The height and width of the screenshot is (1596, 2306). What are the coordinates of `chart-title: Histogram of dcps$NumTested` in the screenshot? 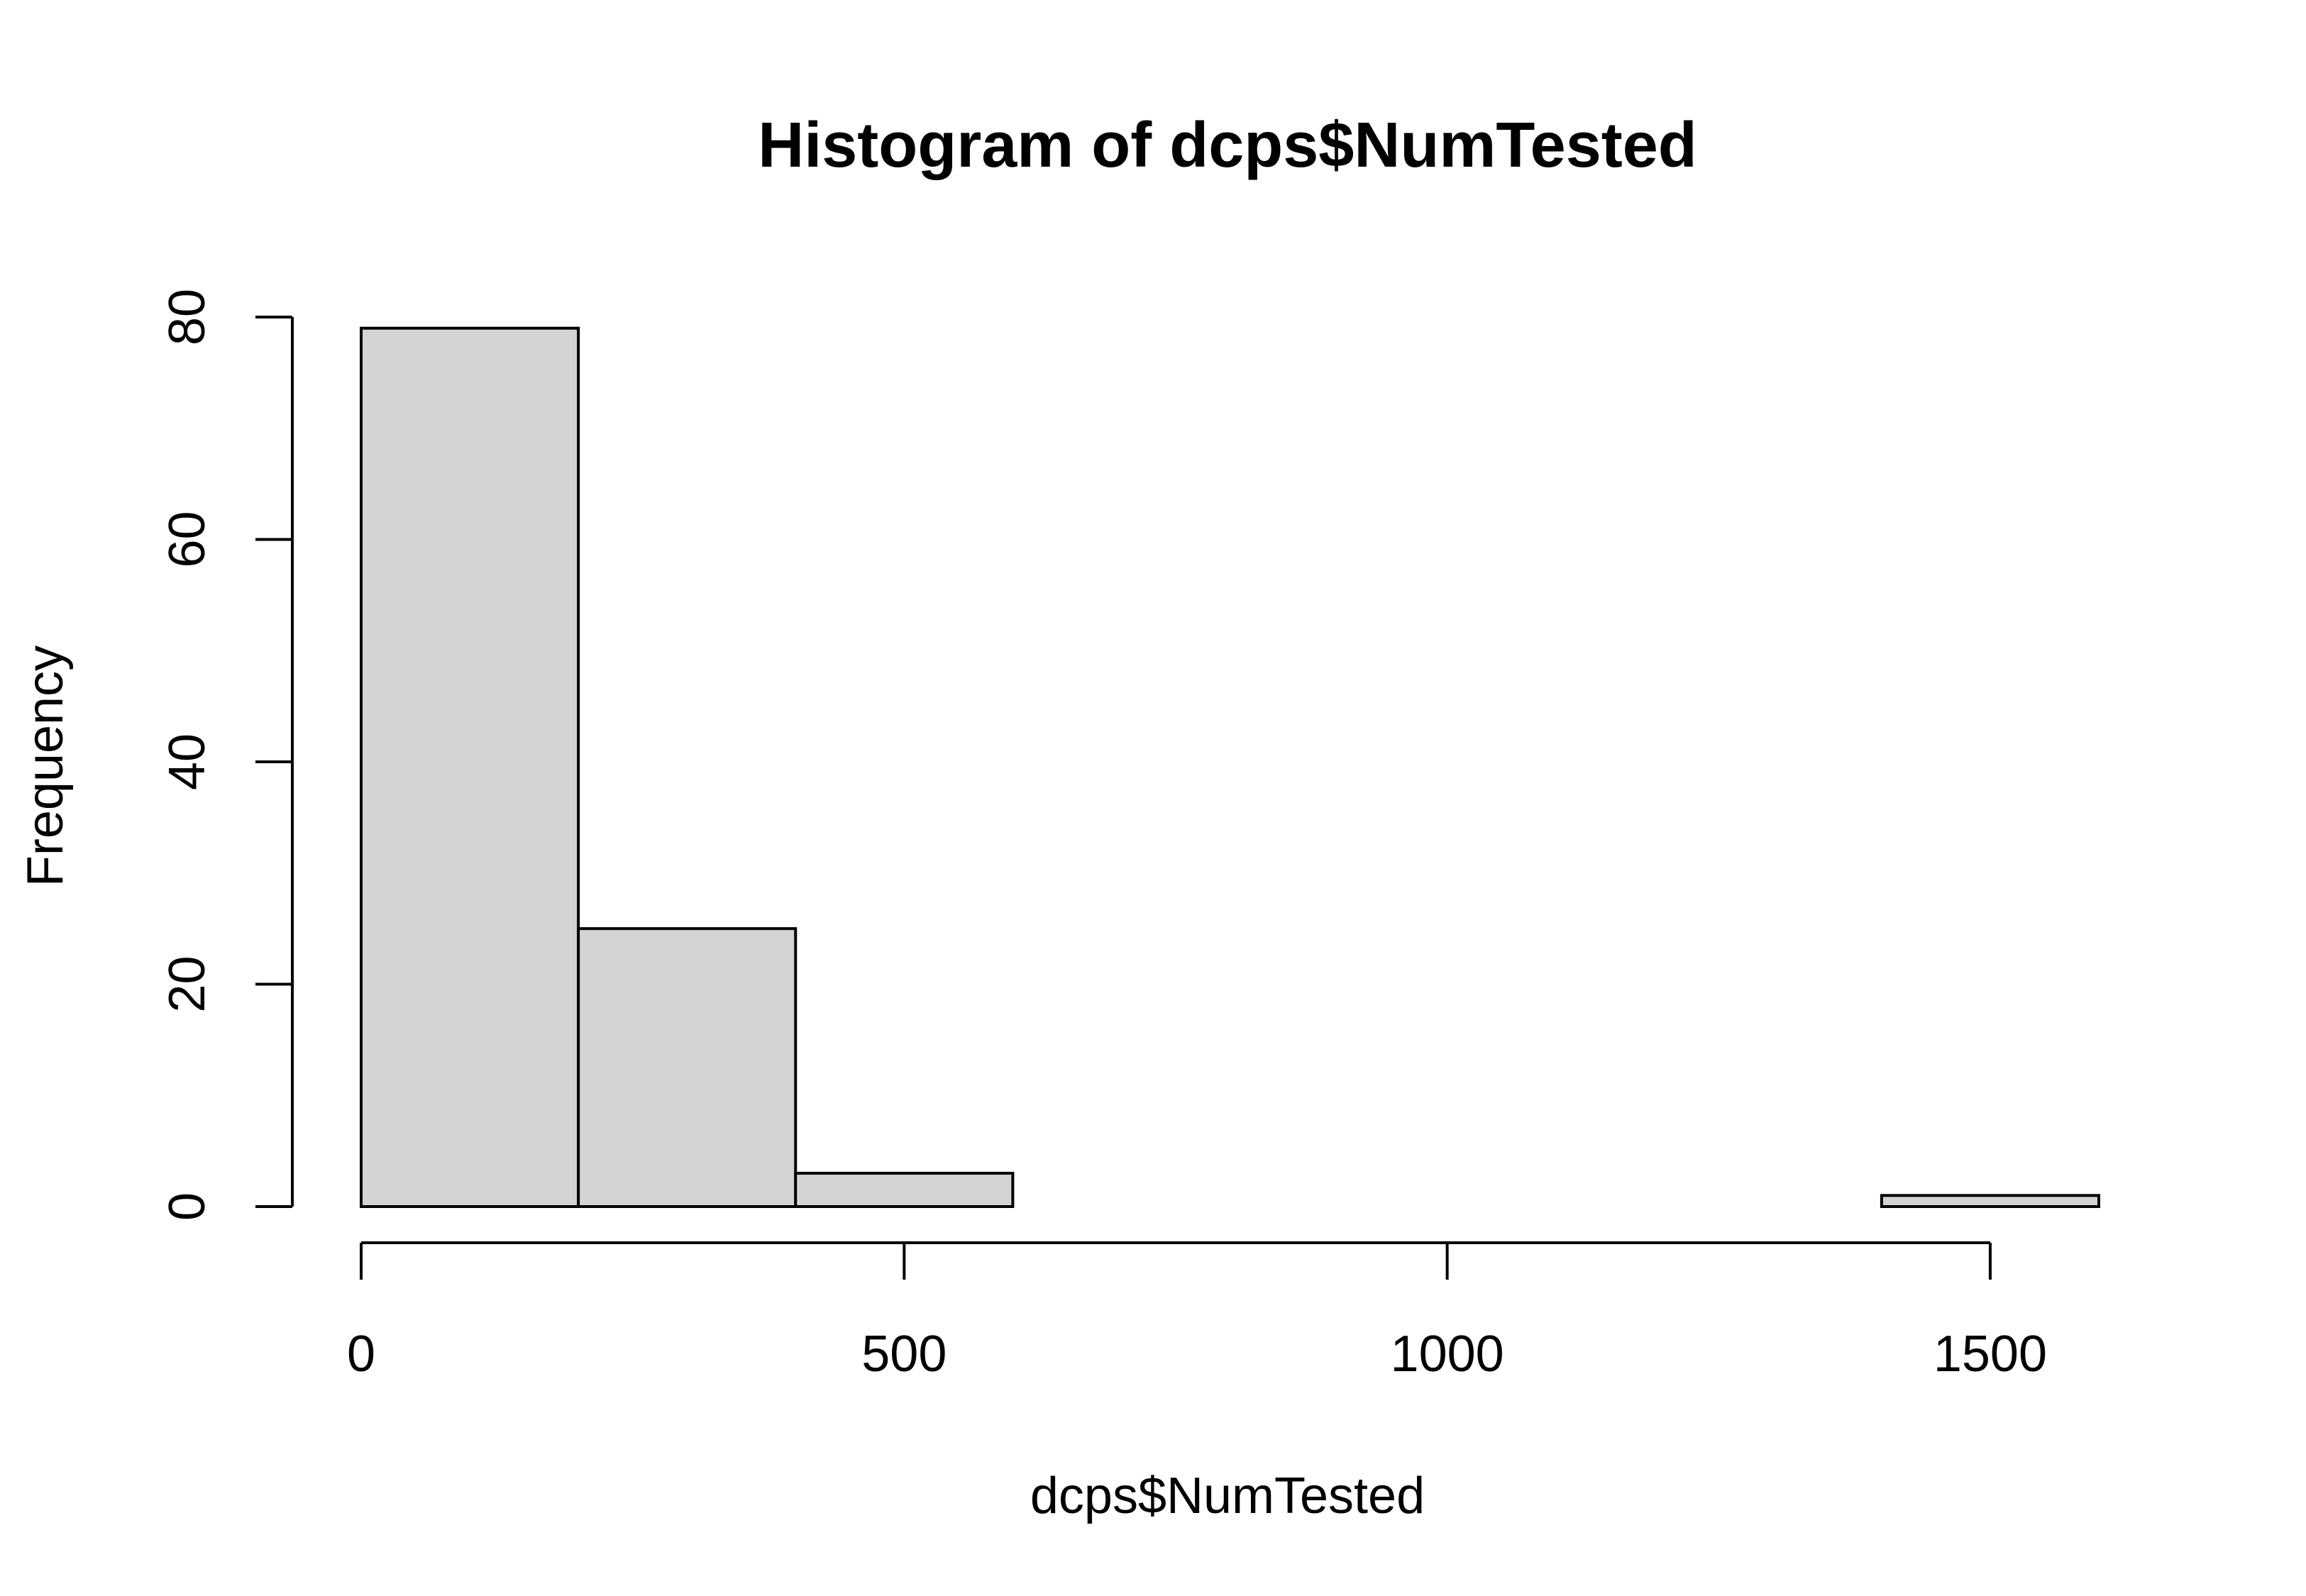 It's located at (1227, 146).